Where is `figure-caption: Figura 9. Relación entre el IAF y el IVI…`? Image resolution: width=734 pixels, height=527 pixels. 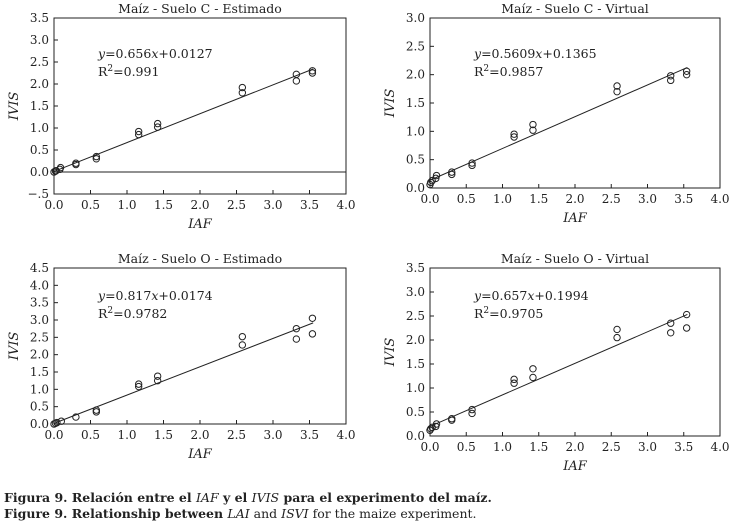 figure-caption: Figura 9. Relación entre el IAF y el IVI… is located at coordinates (248, 506).